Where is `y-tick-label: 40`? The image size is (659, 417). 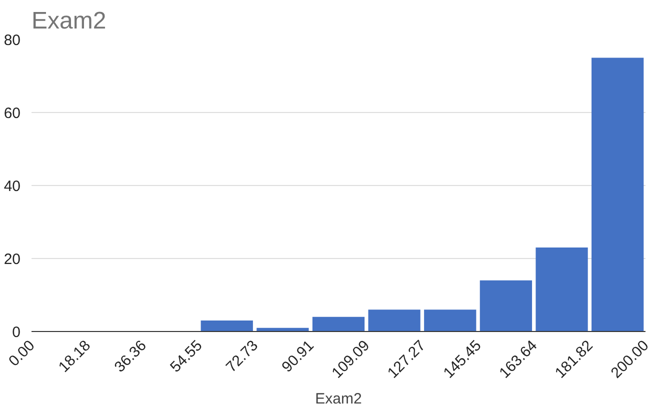 y-tick-label: 40 is located at coordinates (12, 186).